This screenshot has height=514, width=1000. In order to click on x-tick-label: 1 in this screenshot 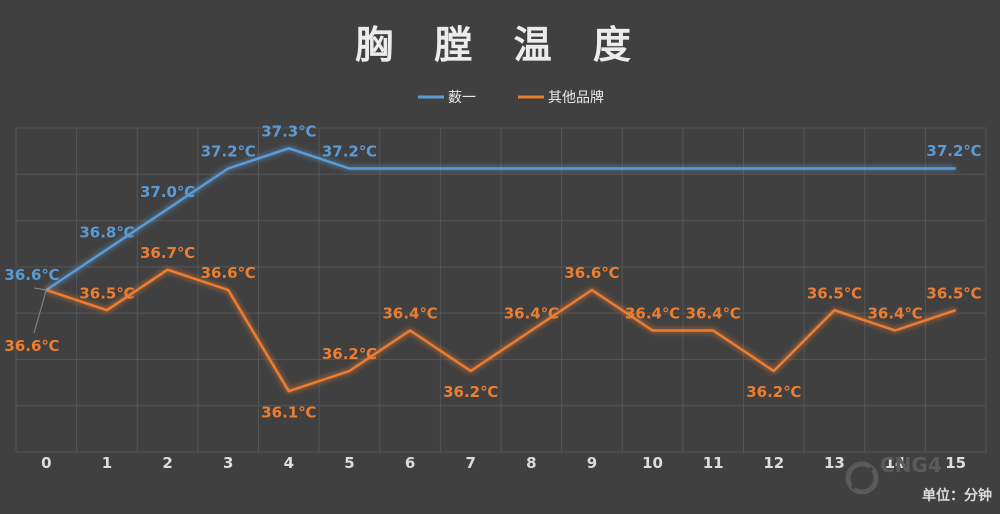, I will do `click(107, 463)`.